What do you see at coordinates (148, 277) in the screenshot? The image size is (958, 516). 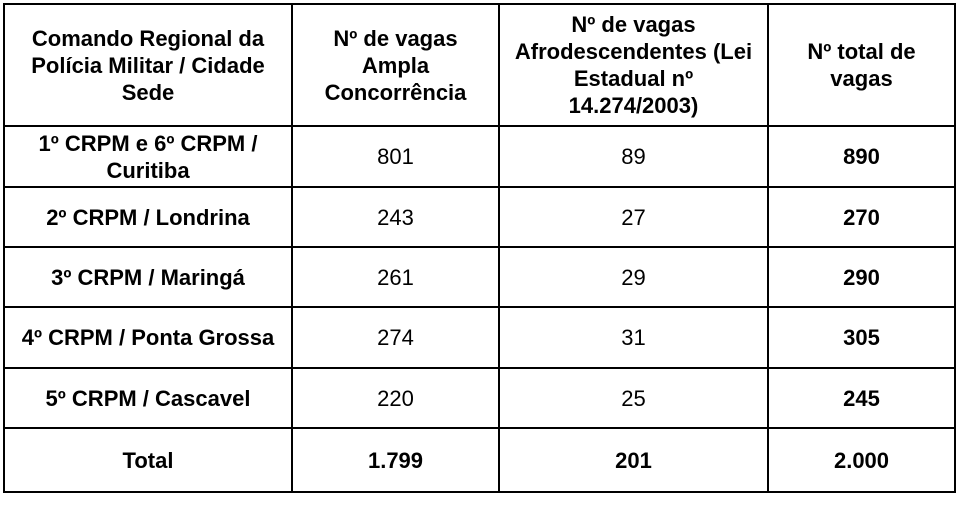 I see `row-label: 3º CRPM / Maringá` at bounding box center [148, 277].